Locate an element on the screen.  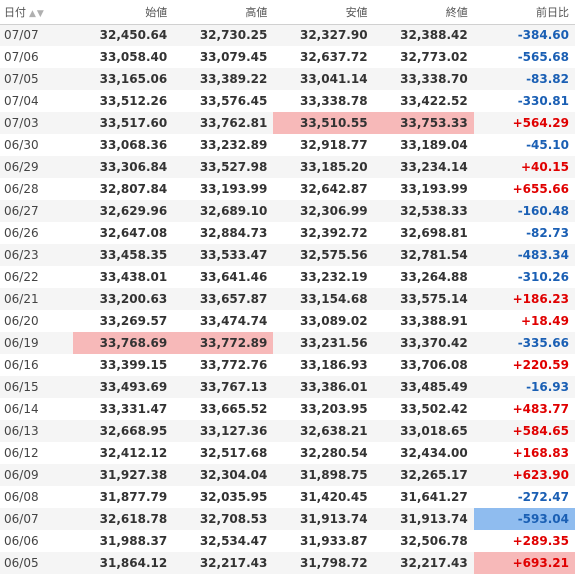
low-cell: 33,338.78 is located at coordinates (323, 101).